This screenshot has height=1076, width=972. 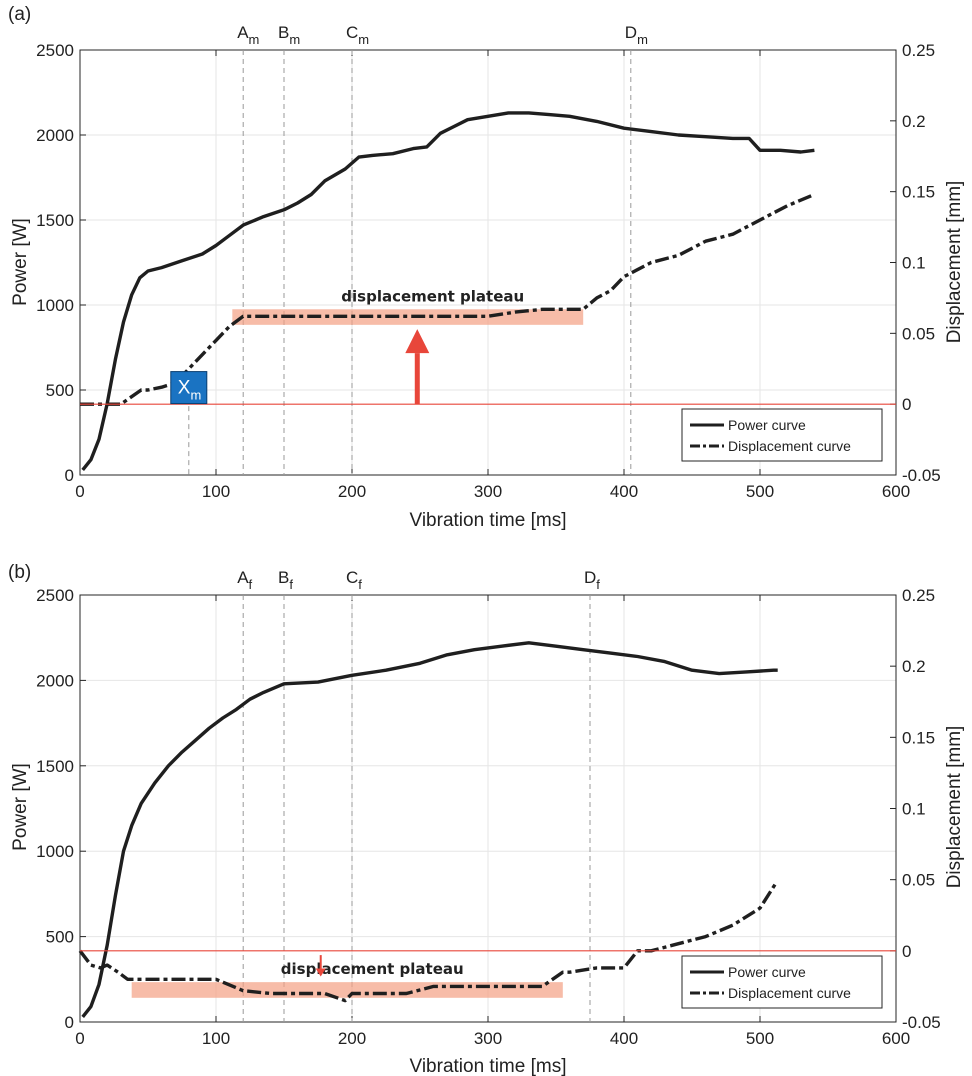 What do you see at coordinates (918, 192) in the screenshot?
I see `panel-a-y-tick-label-right: 0.15` at bounding box center [918, 192].